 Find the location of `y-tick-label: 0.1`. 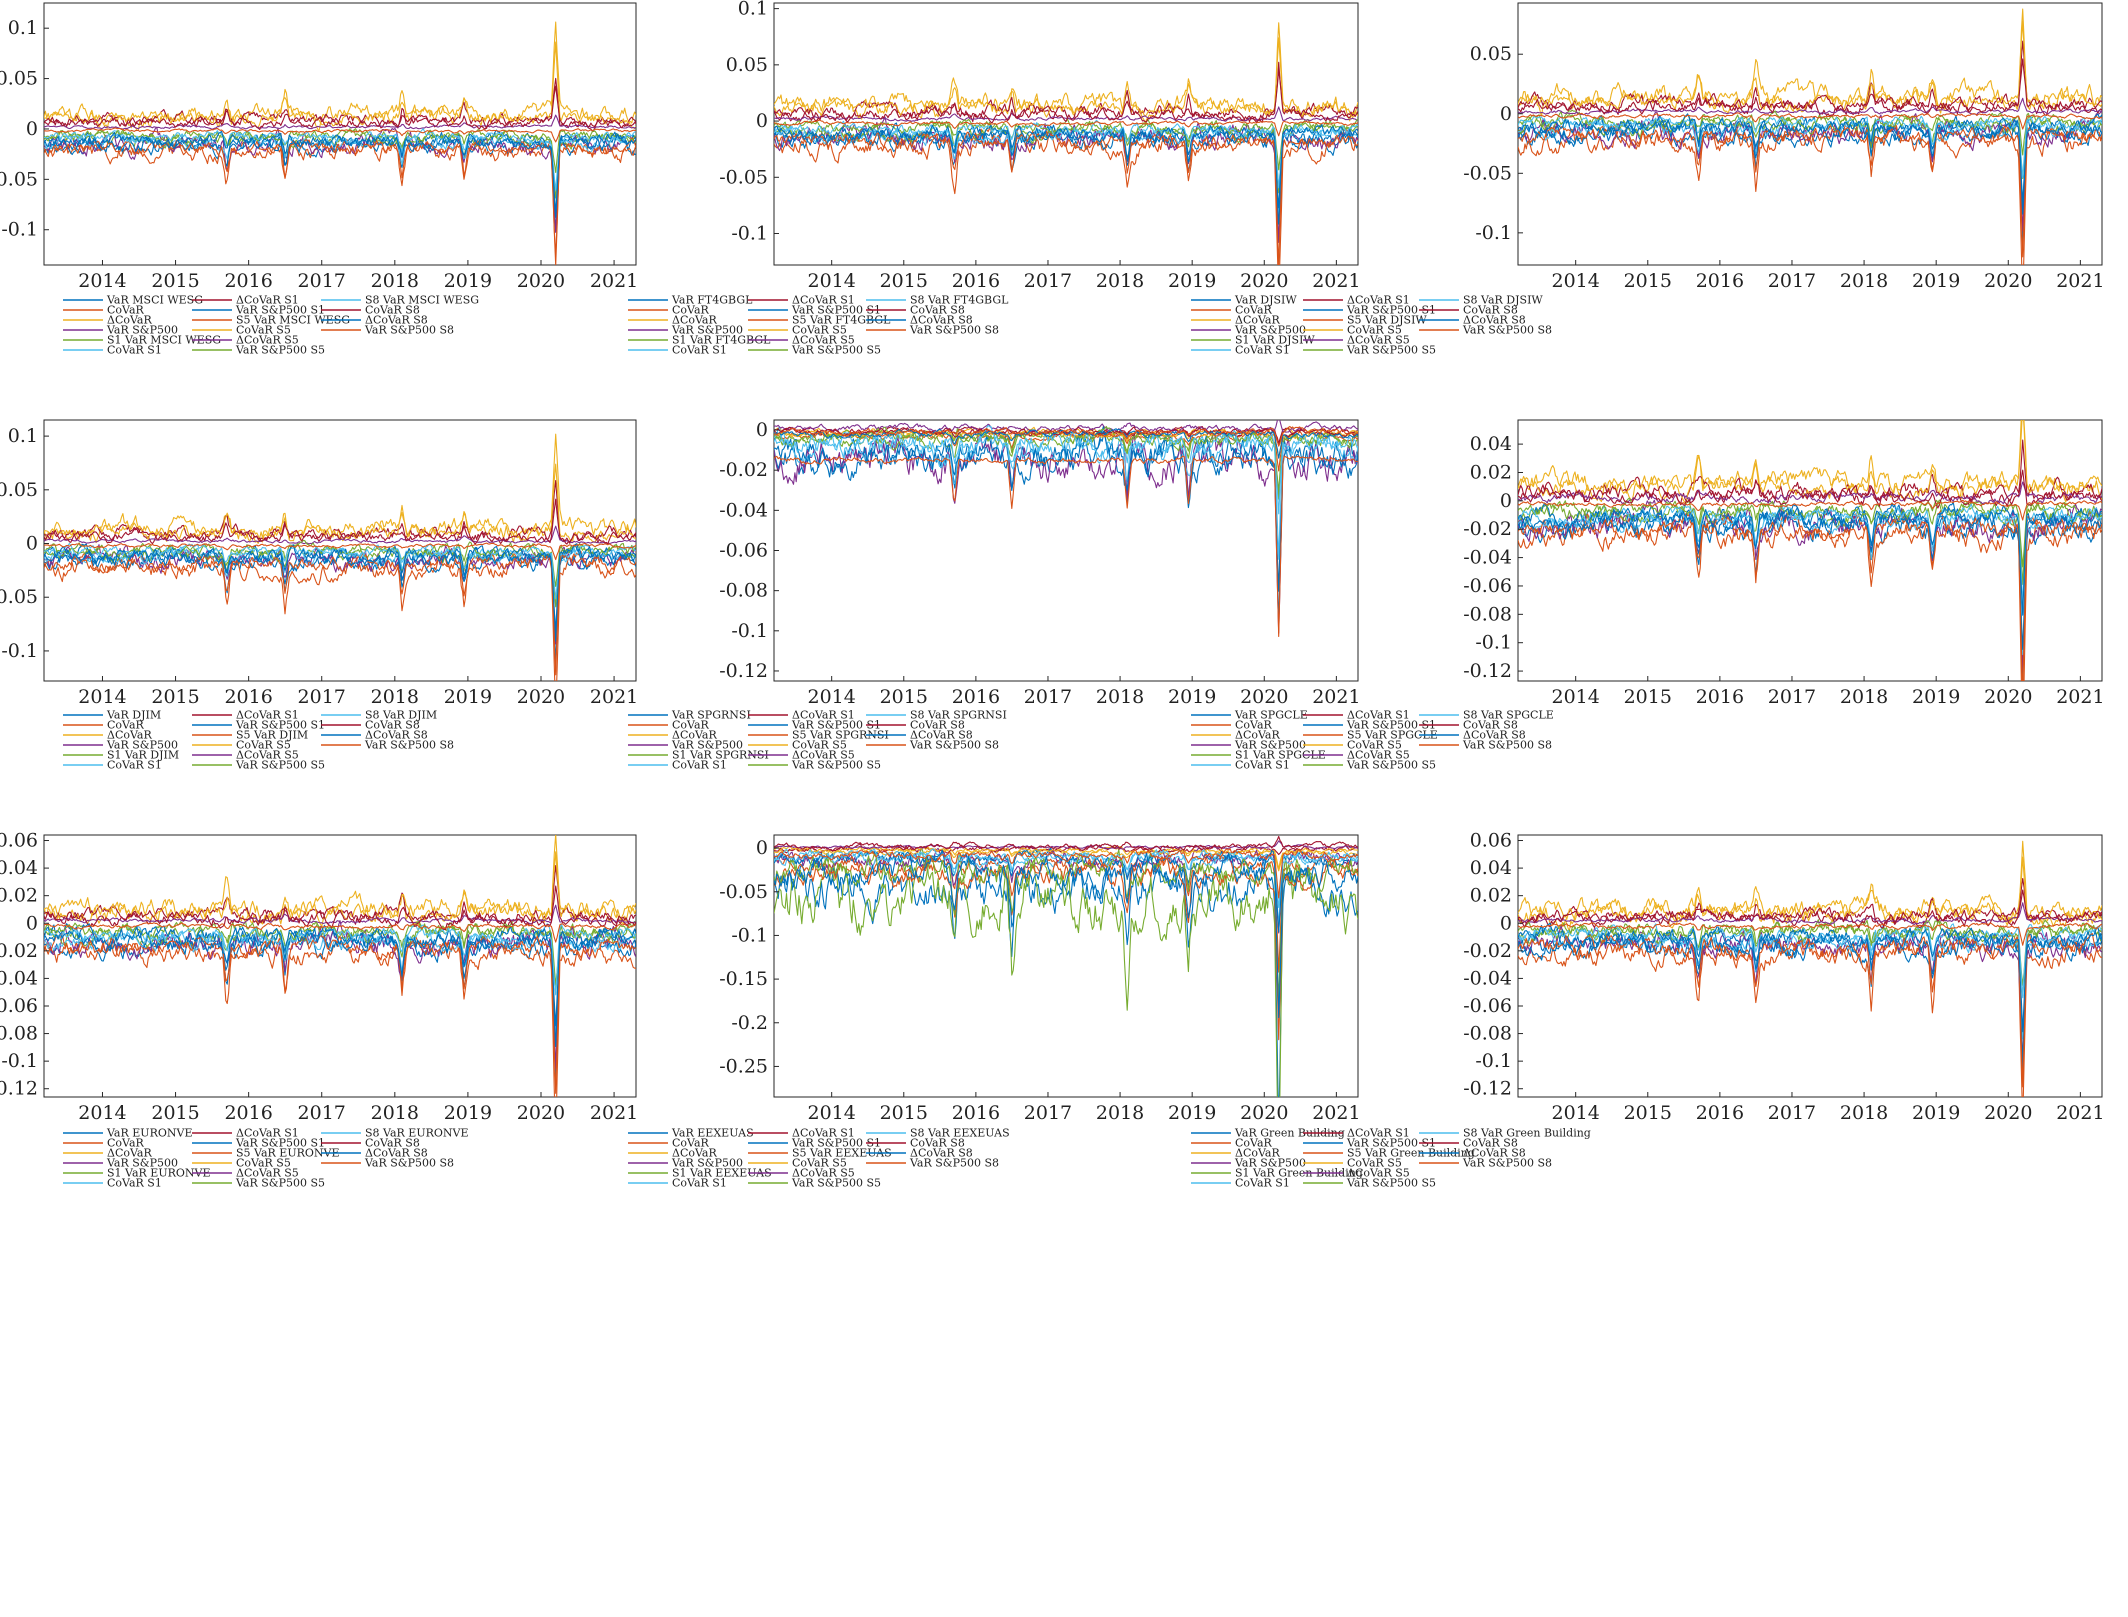

y-tick-label: 0.1 is located at coordinates (23, 436).